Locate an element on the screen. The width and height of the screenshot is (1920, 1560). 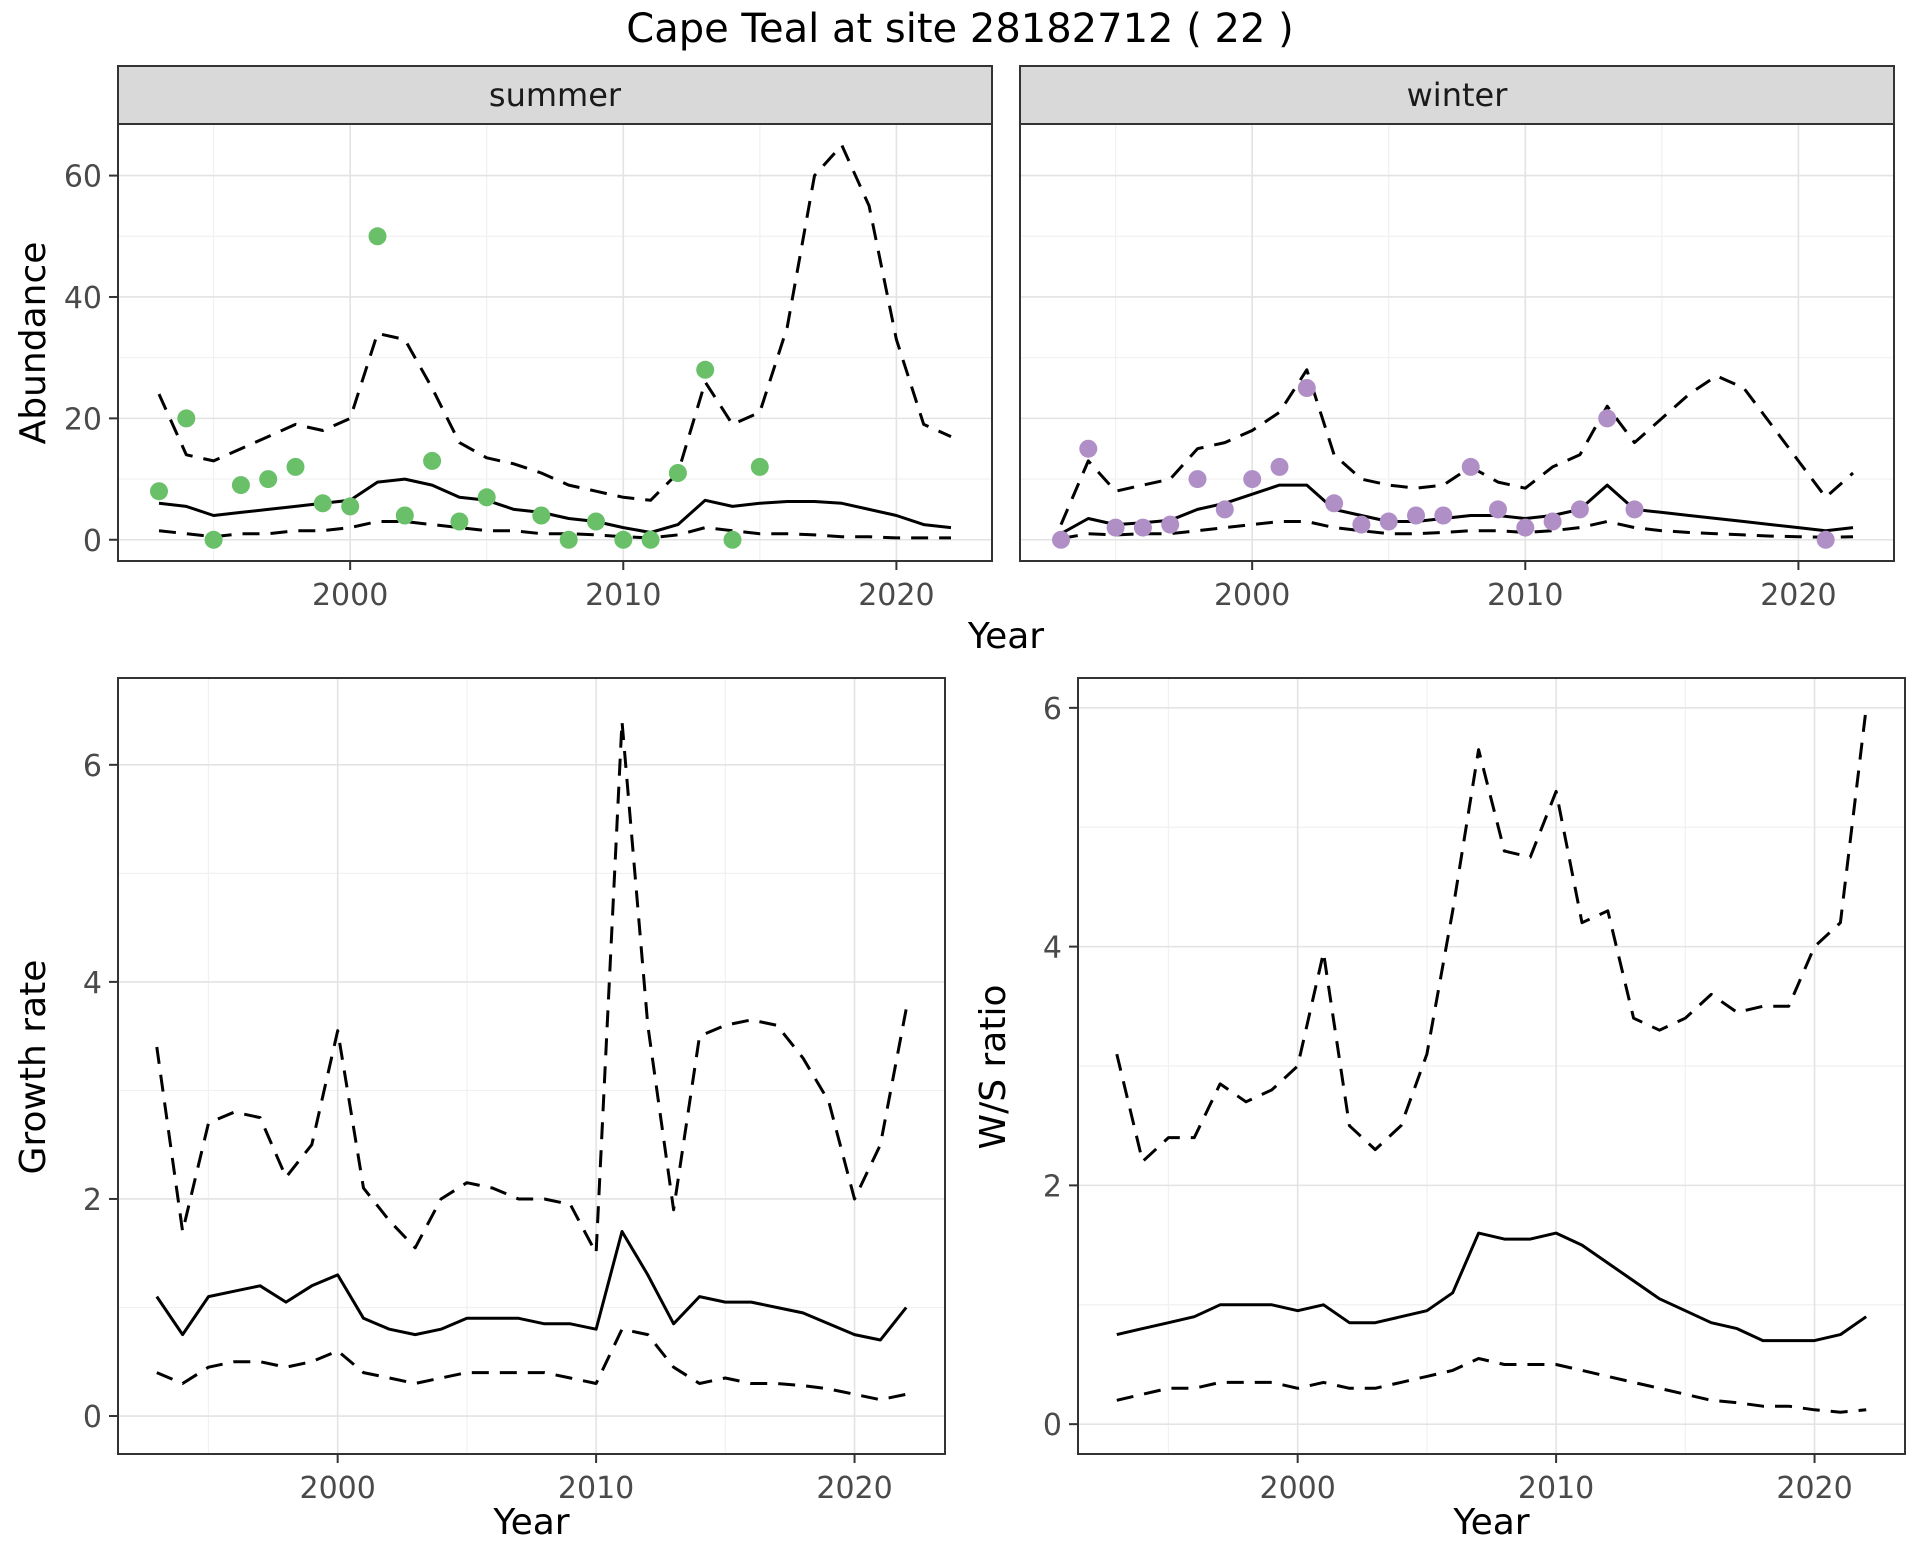
facet-strip-label: summer is located at coordinates (555, 95).